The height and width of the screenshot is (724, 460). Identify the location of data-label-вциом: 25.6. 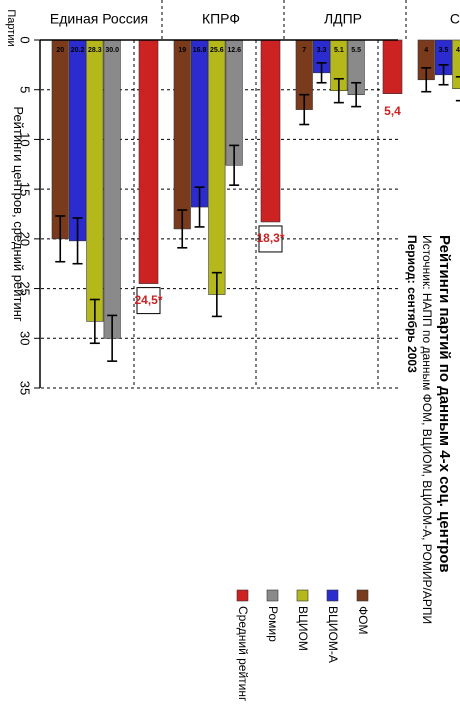
(217, 50).